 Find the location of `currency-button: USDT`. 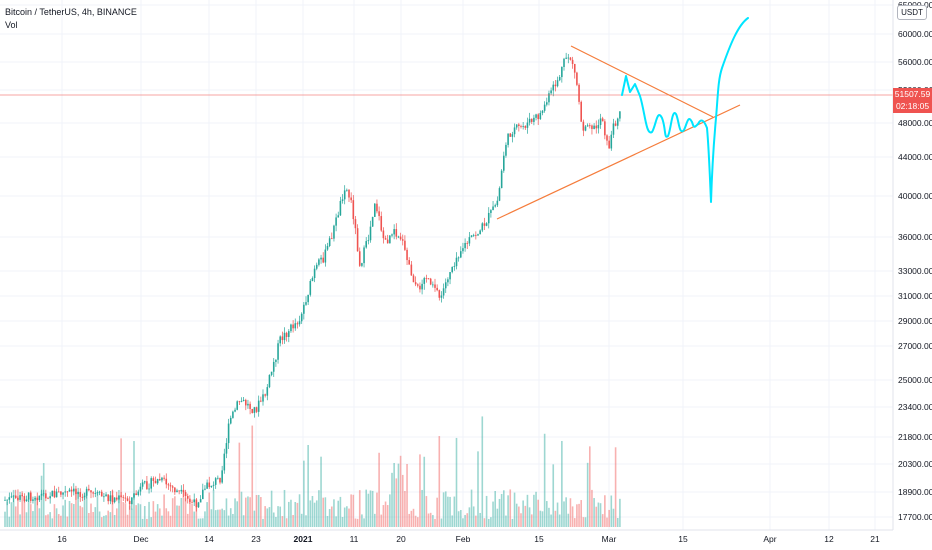

currency-button: USDT is located at coordinates (912, 12).